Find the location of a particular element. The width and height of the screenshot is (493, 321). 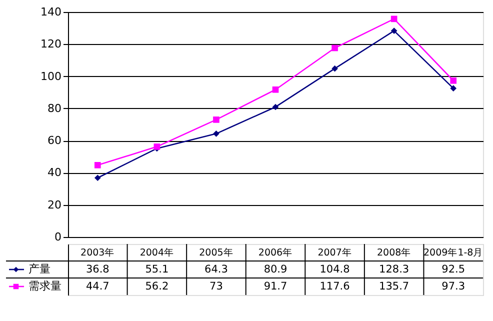

data-label: 36.8 is located at coordinates (98, 270).